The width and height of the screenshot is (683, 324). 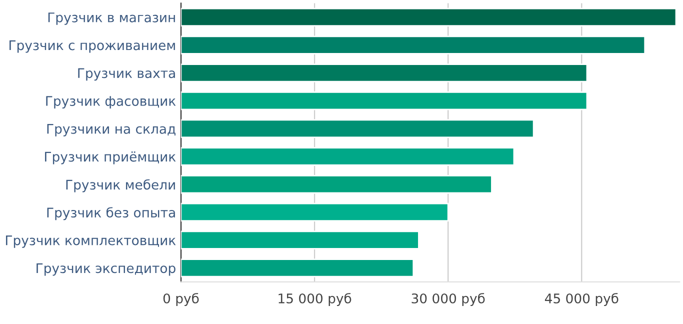 What do you see at coordinates (111, 213) in the screenshot?
I see `y-tick-label: Грузчик без опыта` at bounding box center [111, 213].